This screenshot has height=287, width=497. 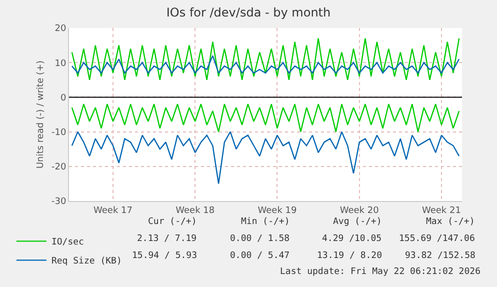 I want to click on x-tick-label: Week 20, so click(x=360, y=211).